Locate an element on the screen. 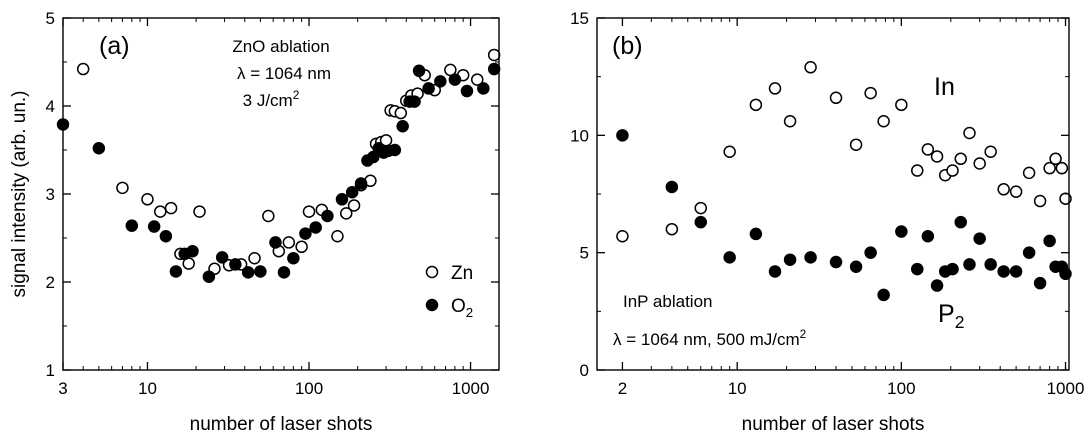  panel-a-y-tick-label: 5 is located at coordinates (50, 18).